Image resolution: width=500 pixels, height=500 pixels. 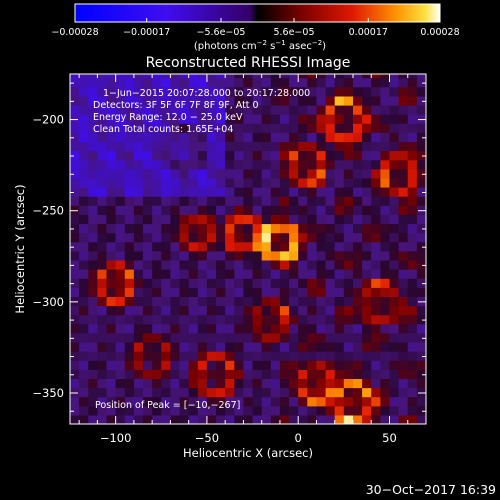 What do you see at coordinates (389, 438) in the screenshot?
I see `x-tick-label: 50` at bounding box center [389, 438].